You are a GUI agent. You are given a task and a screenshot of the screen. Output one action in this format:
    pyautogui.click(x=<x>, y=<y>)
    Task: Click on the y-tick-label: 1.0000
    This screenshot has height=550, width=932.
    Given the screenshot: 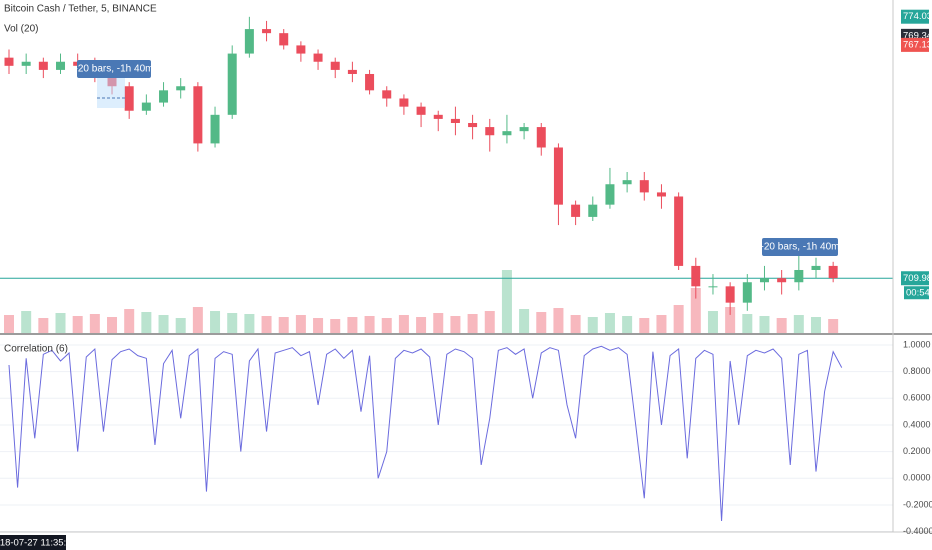 What is the action you would take?
    pyautogui.click(x=917, y=344)
    